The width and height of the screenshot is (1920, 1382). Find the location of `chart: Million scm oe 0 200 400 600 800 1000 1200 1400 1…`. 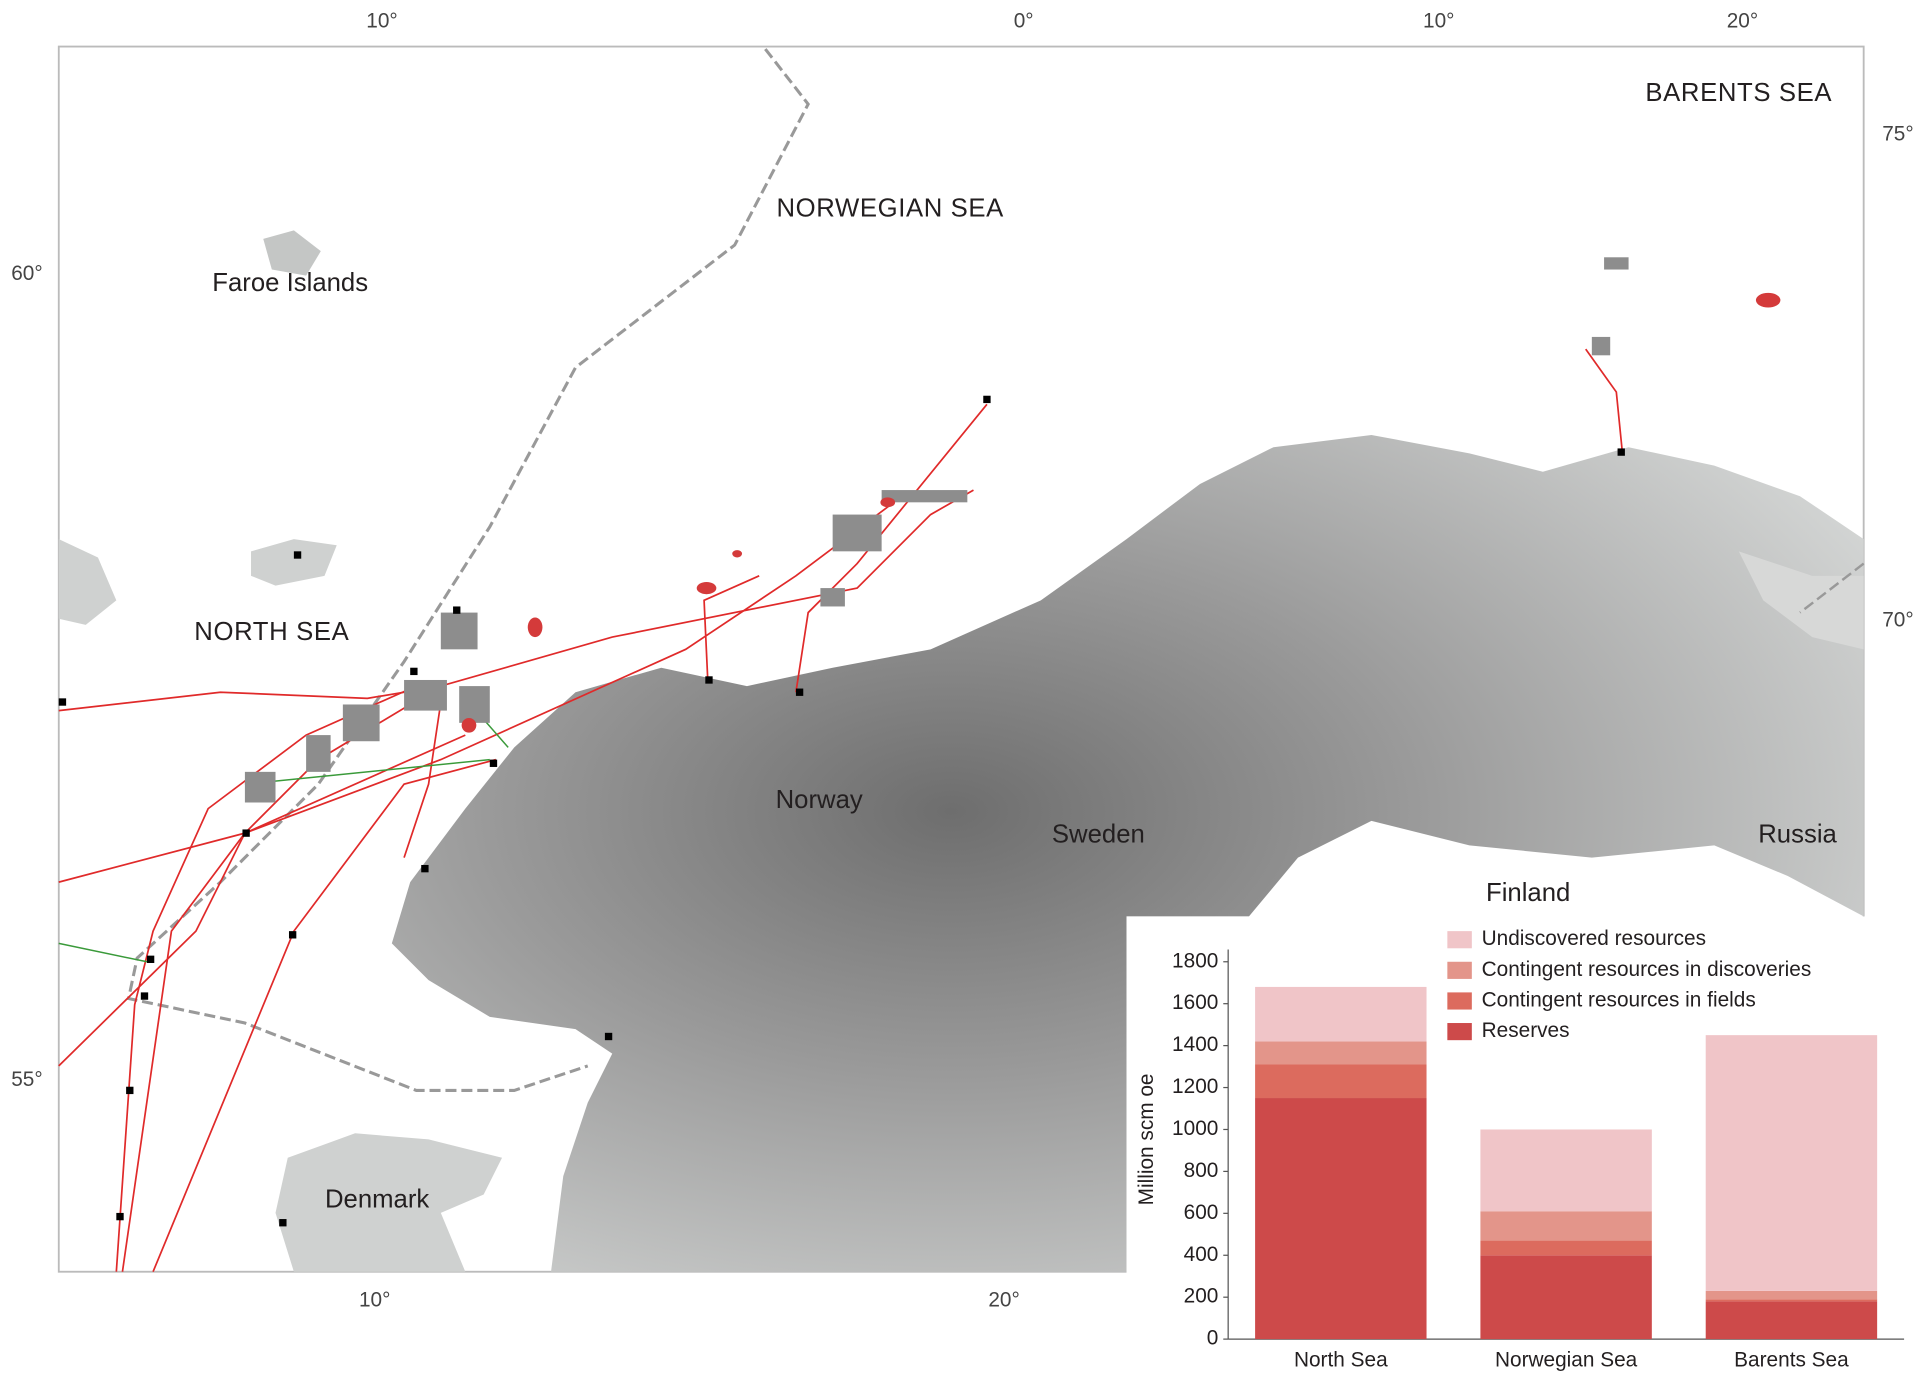

chart: Million scm oe 0 200 400 600 800 1000 1200 1400 1… is located at coordinates (1520, 1149).